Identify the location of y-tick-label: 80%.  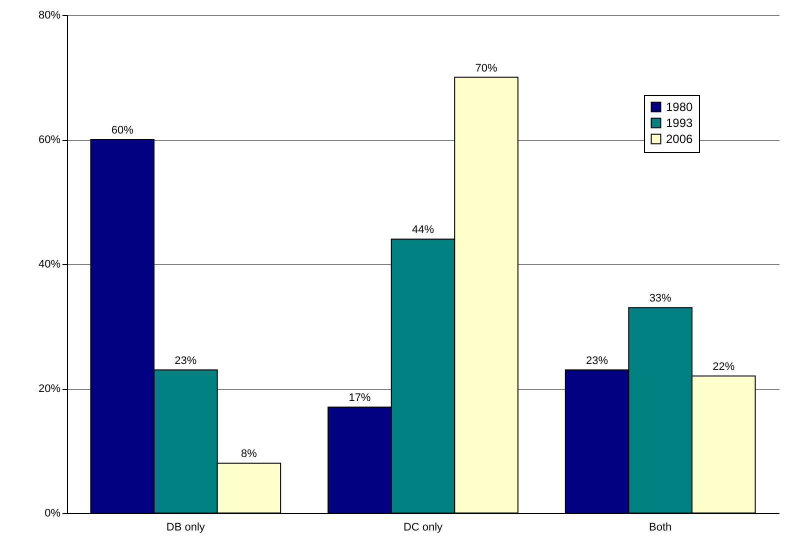
(49, 16).